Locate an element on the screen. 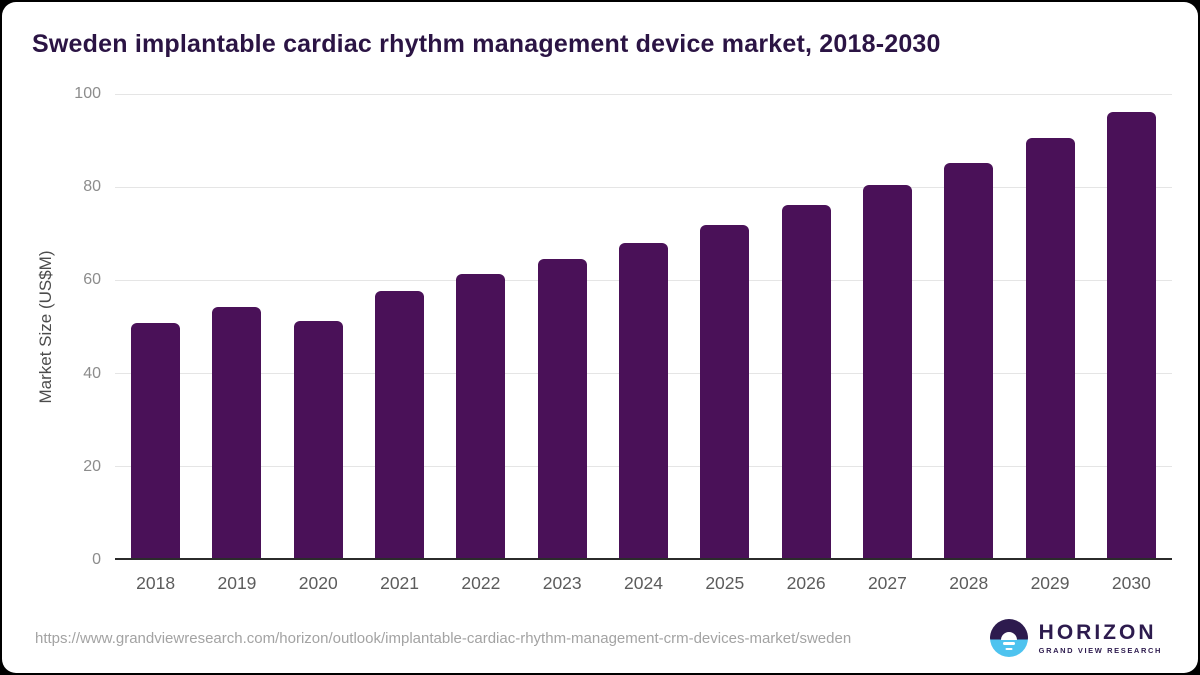 The image size is (1200, 675). y-tick-label-60: 60 is located at coordinates (92, 280).